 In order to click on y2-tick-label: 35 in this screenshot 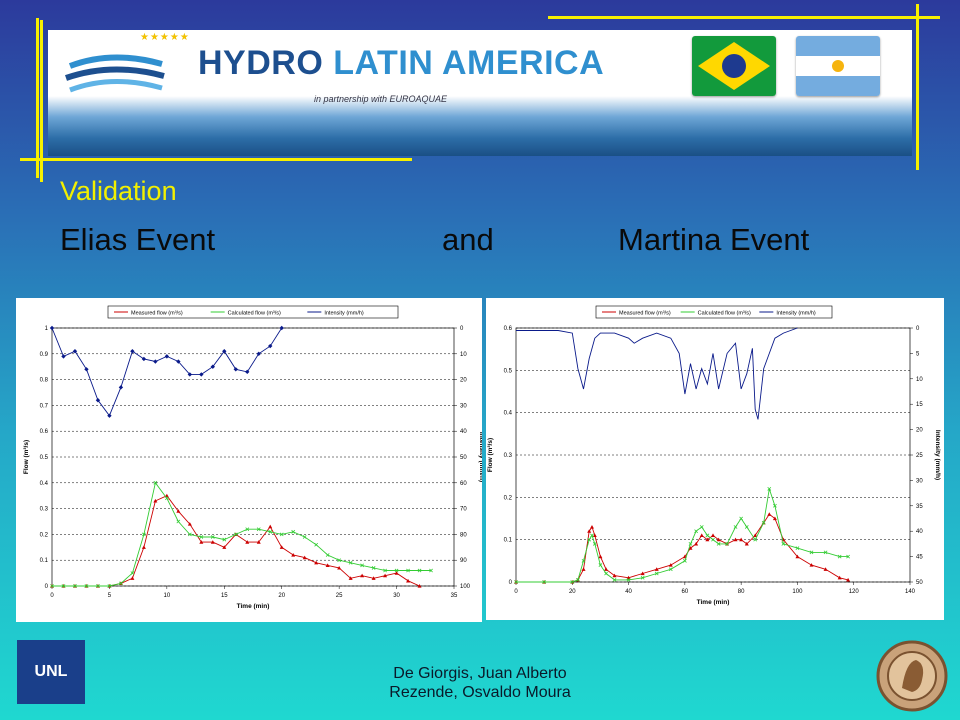, I will do `click(919, 507)`.